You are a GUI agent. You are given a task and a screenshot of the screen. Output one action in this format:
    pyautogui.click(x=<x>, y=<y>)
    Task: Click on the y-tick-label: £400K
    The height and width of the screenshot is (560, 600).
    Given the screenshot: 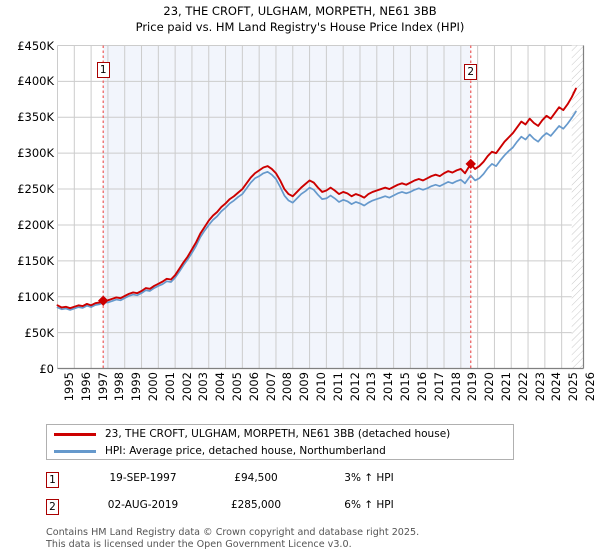 What is the action you would take?
    pyautogui.click(x=35, y=81)
    